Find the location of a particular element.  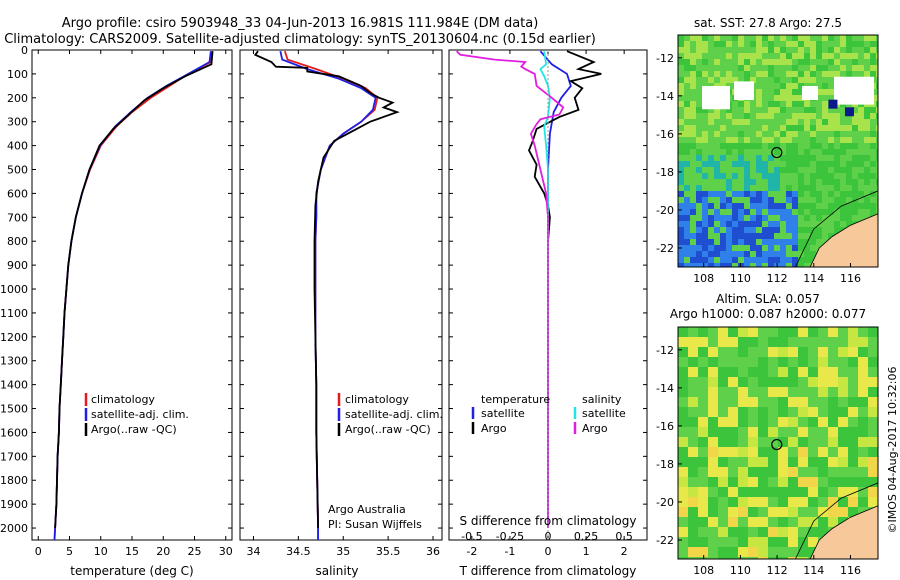

float-position-marker is located at coordinates (777, 444).